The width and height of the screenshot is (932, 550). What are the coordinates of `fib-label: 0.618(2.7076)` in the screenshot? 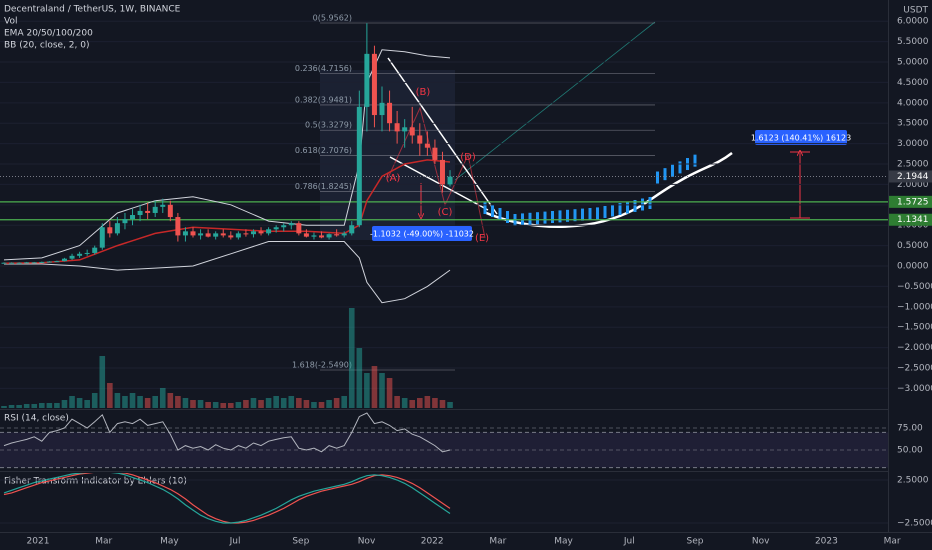 It's located at (323, 150).